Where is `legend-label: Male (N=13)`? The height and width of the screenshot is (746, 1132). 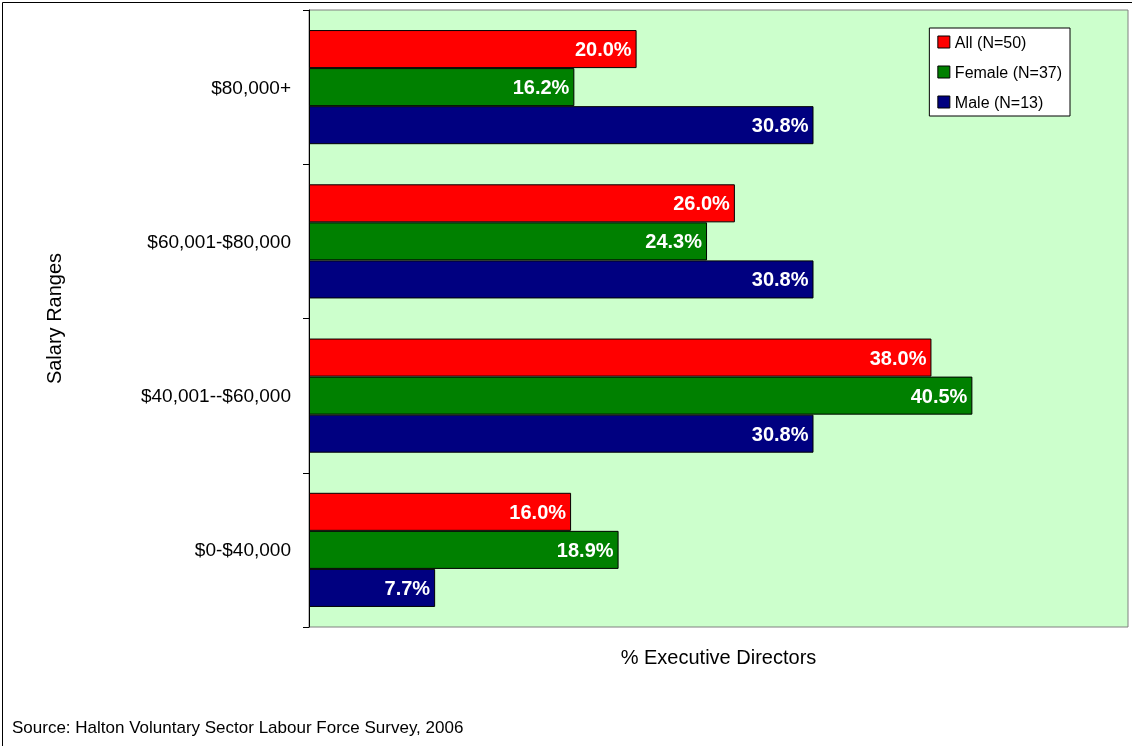 legend-label: Male (N=13) is located at coordinates (999, 102).